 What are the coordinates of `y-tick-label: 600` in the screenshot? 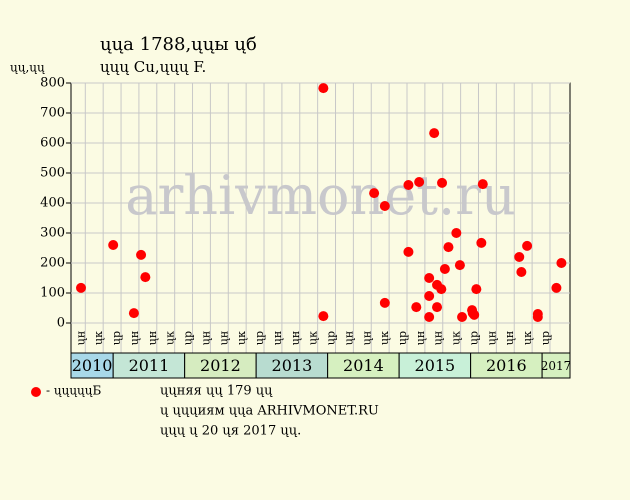 It's located at (52, 143).